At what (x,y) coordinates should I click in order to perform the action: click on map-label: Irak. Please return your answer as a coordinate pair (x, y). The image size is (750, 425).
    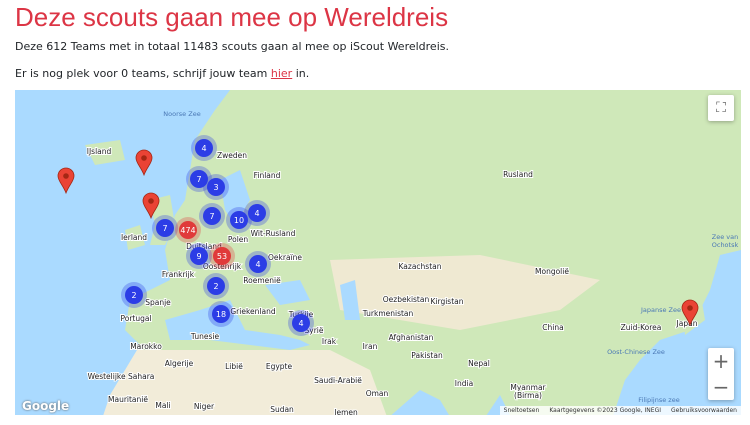
    Looking at the image, I should click on (329, 341).